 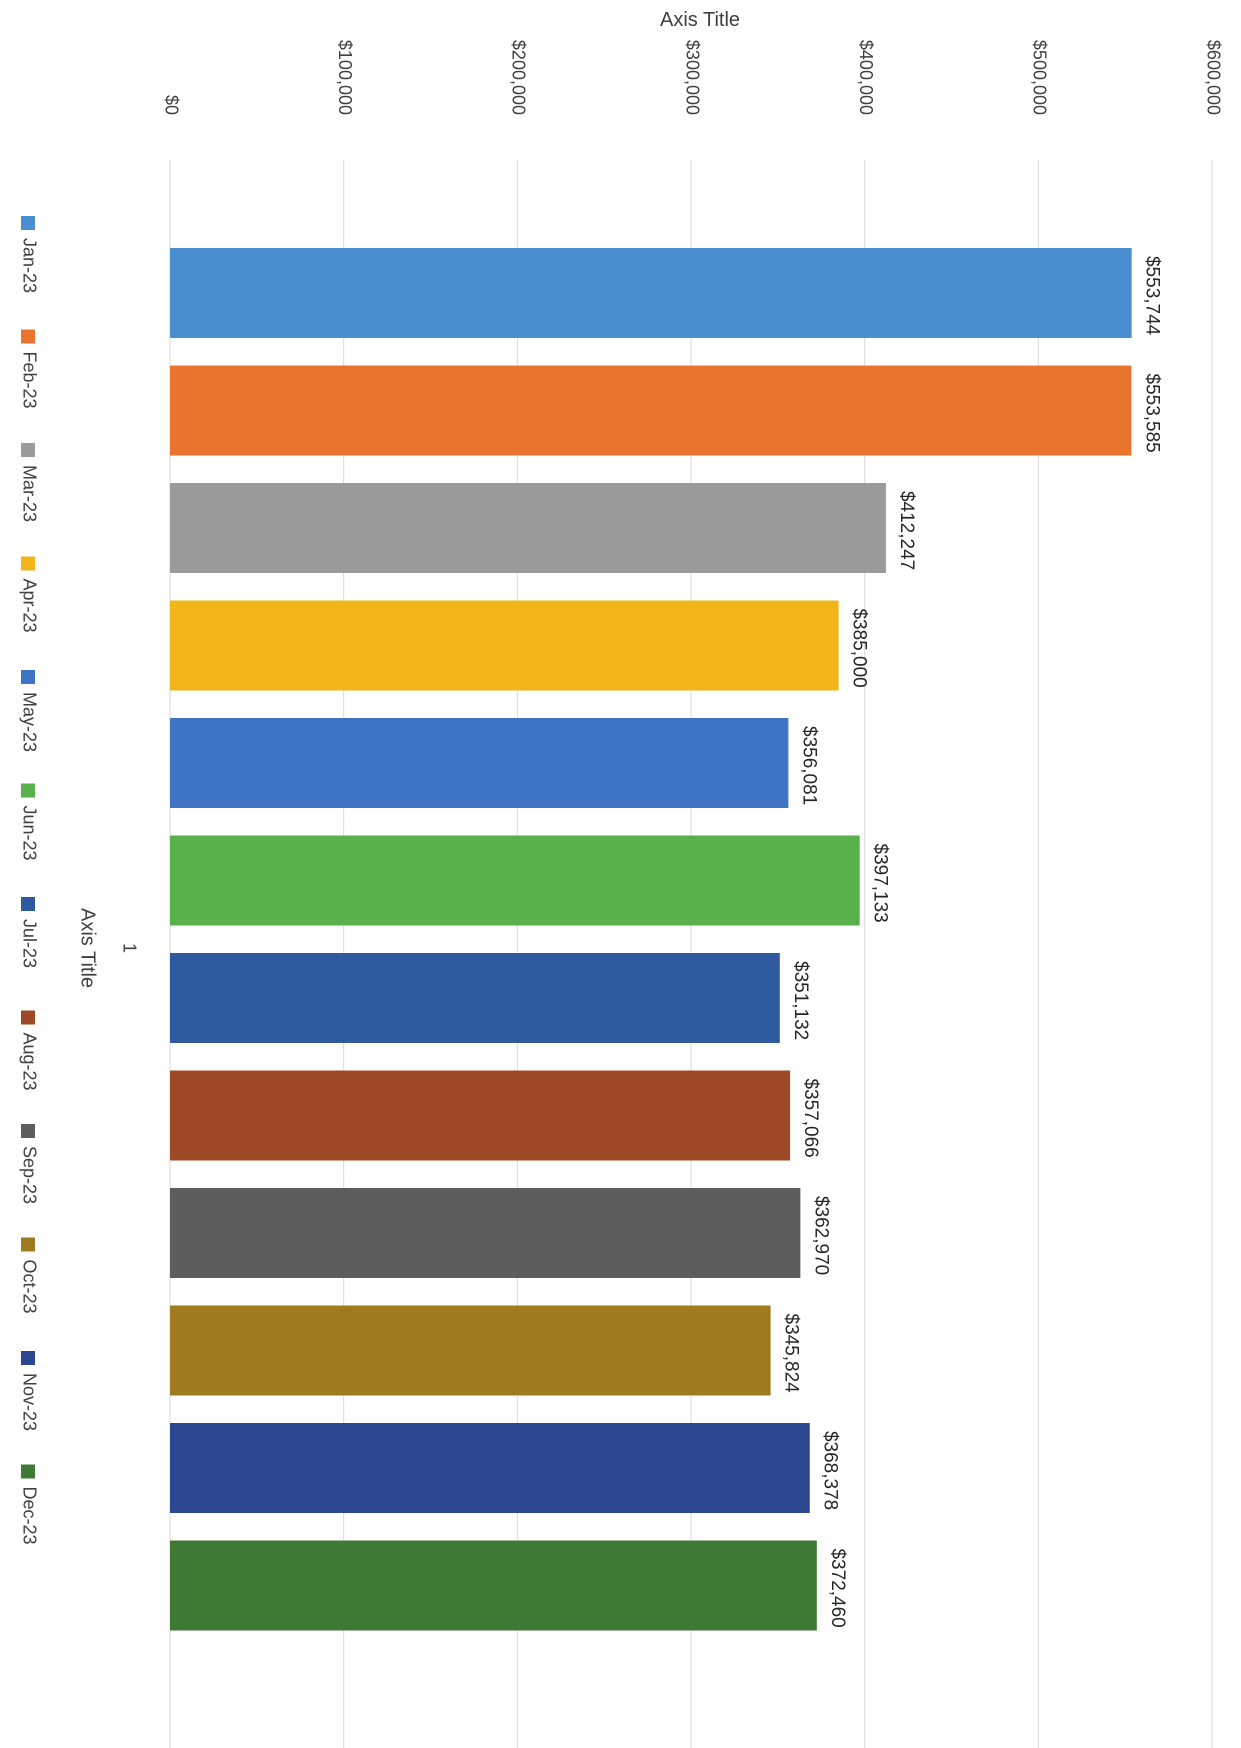 I want to click on legend-label: May-23, so click(x=29, y=722).